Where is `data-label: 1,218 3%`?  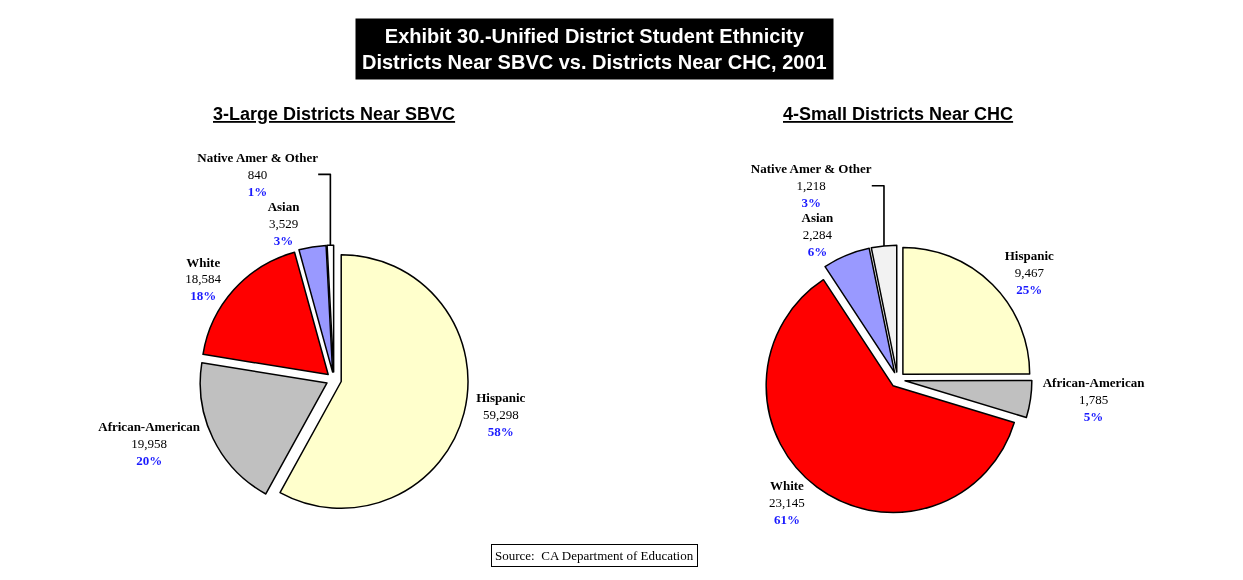
data-label: 1,218 3% is located at coordinates (811, 194).